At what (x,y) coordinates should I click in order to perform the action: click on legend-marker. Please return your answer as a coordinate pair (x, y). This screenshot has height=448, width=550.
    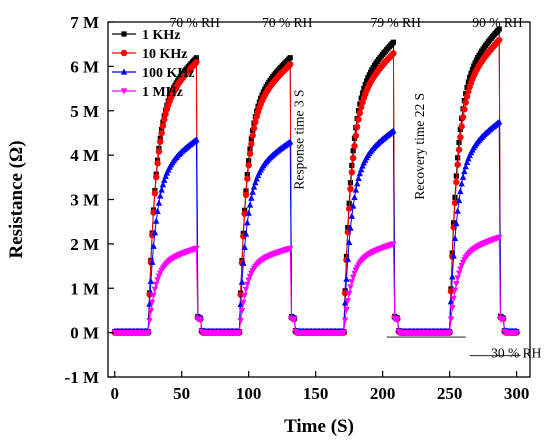
    Looking at the image, I should click on (124, 53).